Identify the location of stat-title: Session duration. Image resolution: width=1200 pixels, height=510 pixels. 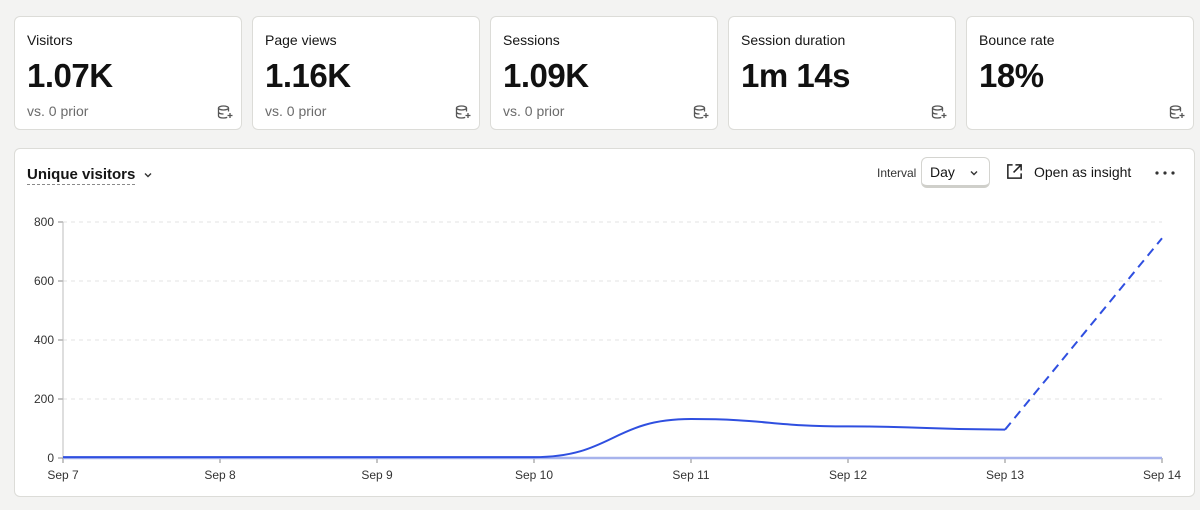
(793, 40).